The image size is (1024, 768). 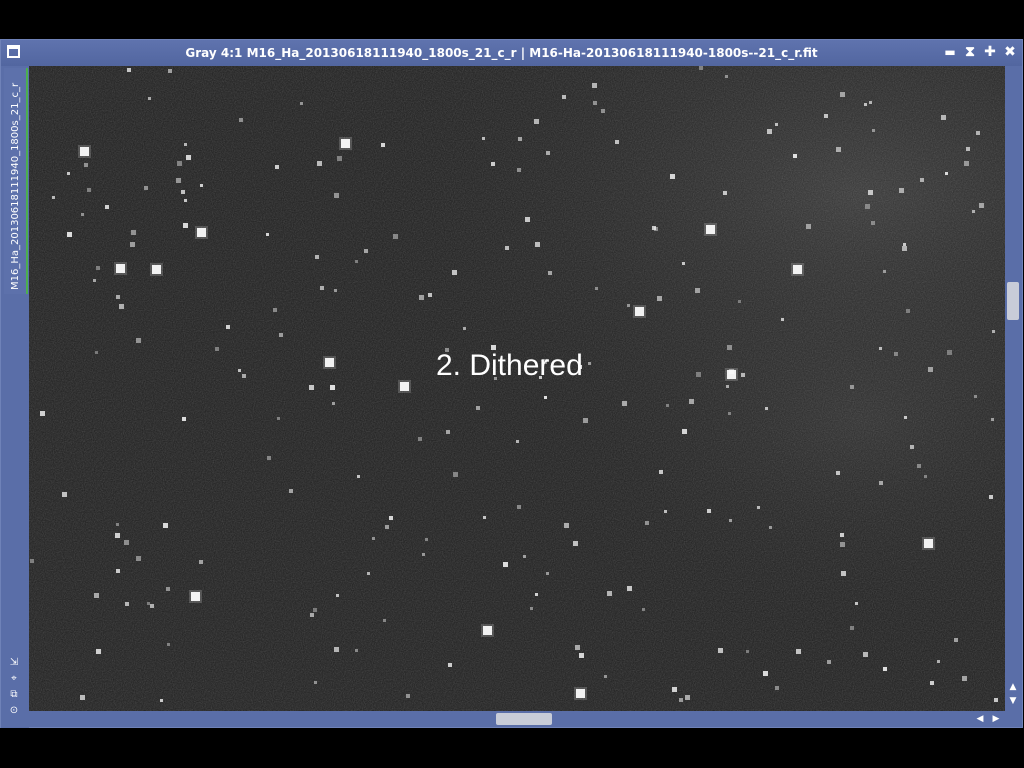 I want to click on minimize-button: ▬, so click(x=950, y=52).